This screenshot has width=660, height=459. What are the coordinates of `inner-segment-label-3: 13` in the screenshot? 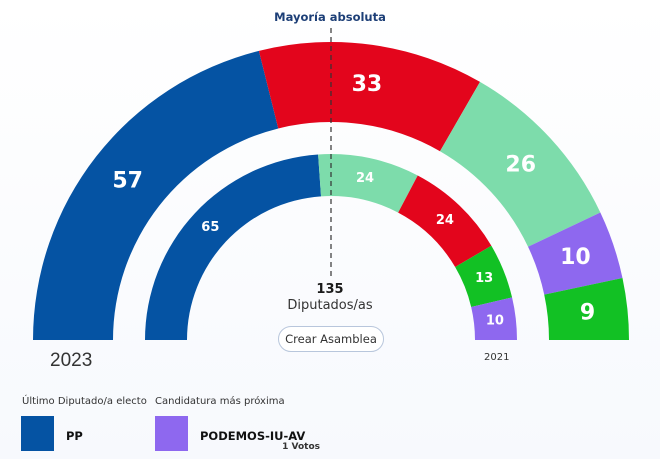 It's located at (484, 278).